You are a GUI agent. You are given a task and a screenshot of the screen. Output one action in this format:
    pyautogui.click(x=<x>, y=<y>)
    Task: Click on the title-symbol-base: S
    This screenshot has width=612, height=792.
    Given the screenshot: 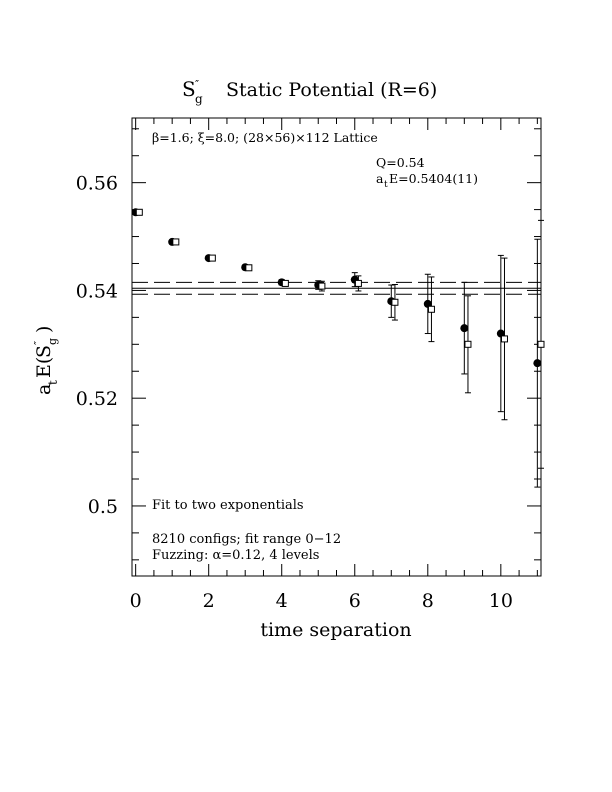 What is the action you would take?
    pyautogui.click(x=189, y=89)
    